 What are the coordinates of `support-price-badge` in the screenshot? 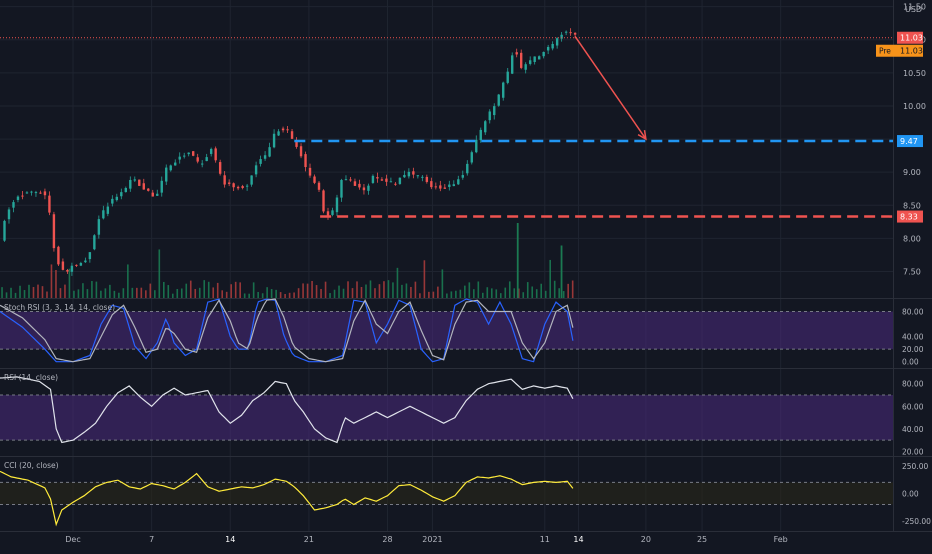 It's located at (910, 216).